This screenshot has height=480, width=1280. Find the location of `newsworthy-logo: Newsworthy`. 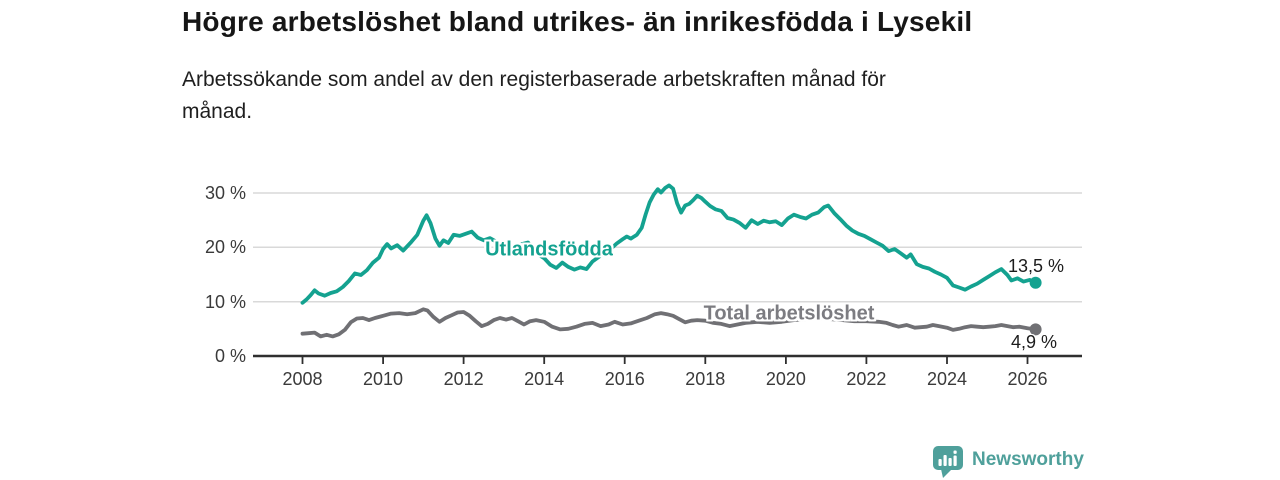

newsworthy-logo: Newsworthy is located at coordinates (1008, 463).